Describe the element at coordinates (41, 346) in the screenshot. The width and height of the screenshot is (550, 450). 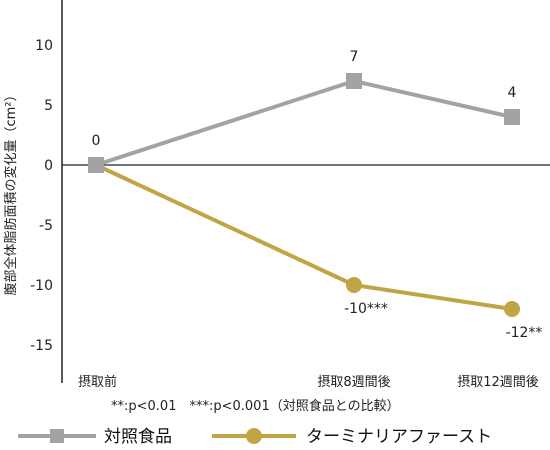
I see `y-tick-label: -15` at that location.